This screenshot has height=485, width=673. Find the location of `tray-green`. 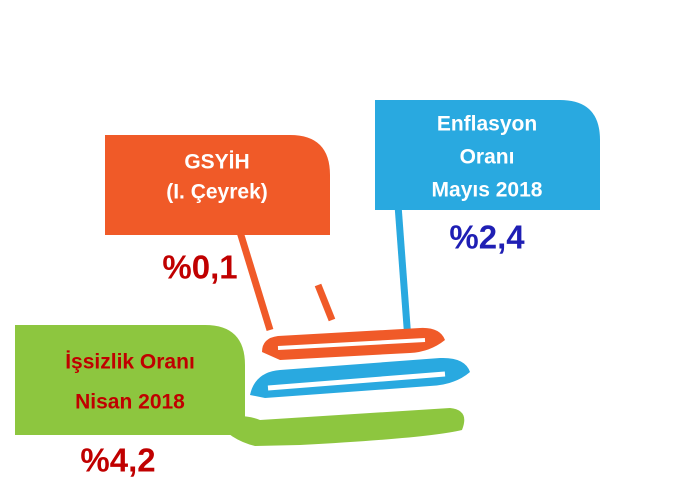

tray-green is located at coordinates (340, 427).